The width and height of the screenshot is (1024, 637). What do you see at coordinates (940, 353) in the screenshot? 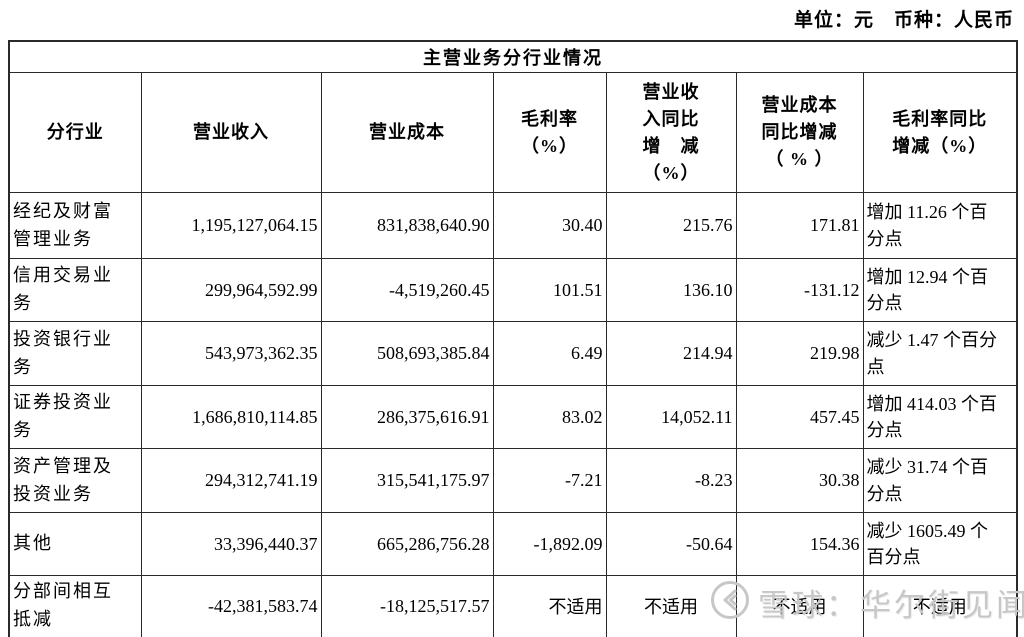
I see `cell-margin-yoy: 减少 1.47 个百分 点` at bounding box center [940, 353].